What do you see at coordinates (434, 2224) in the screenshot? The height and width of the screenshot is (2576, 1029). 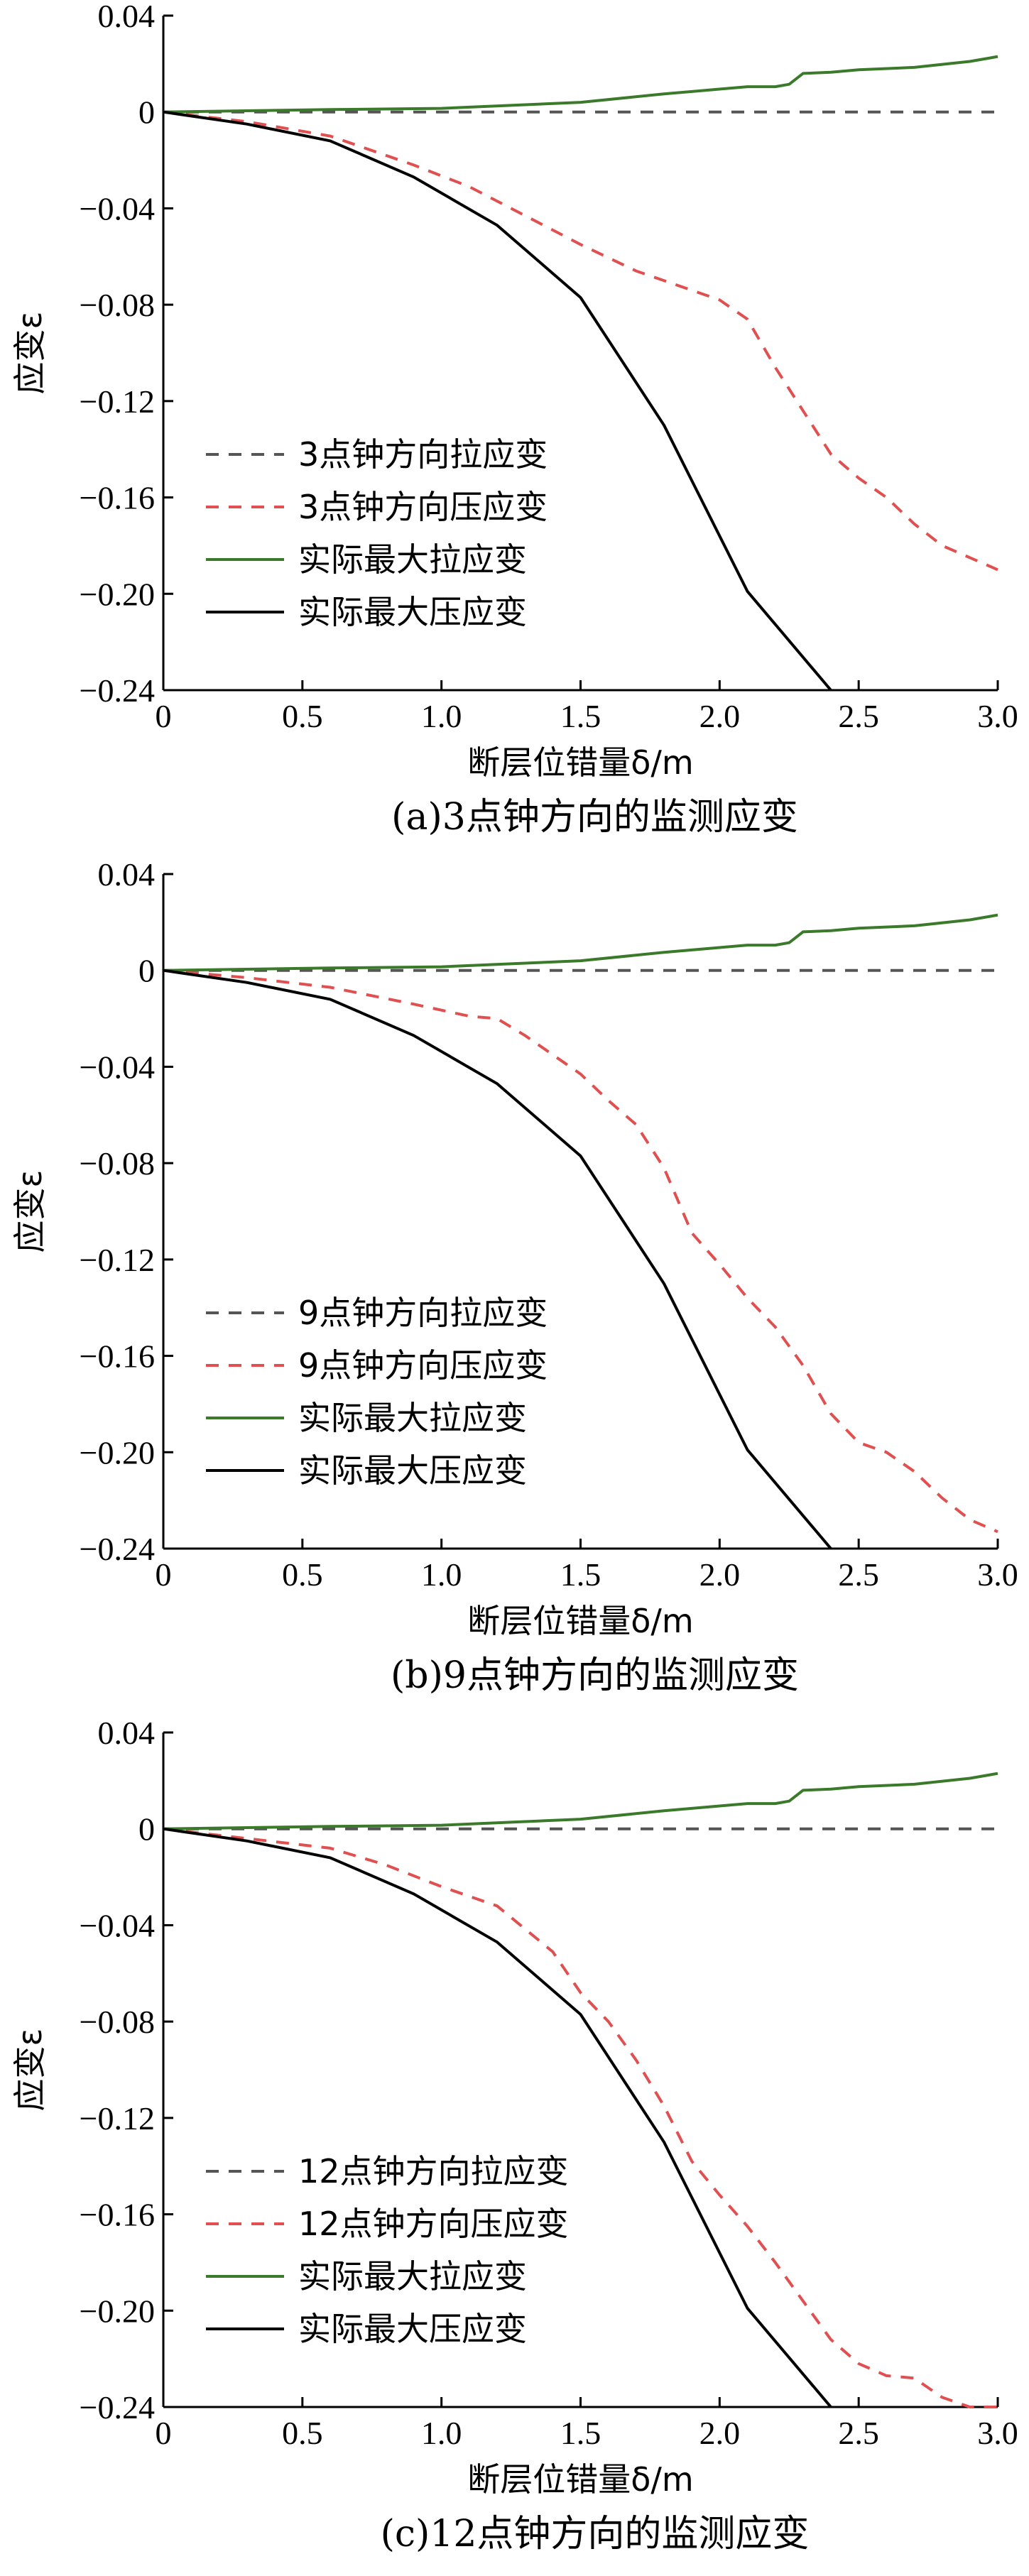 I see `legend-label: 12点钟方向压应变` at bounding box center [434, 2224].